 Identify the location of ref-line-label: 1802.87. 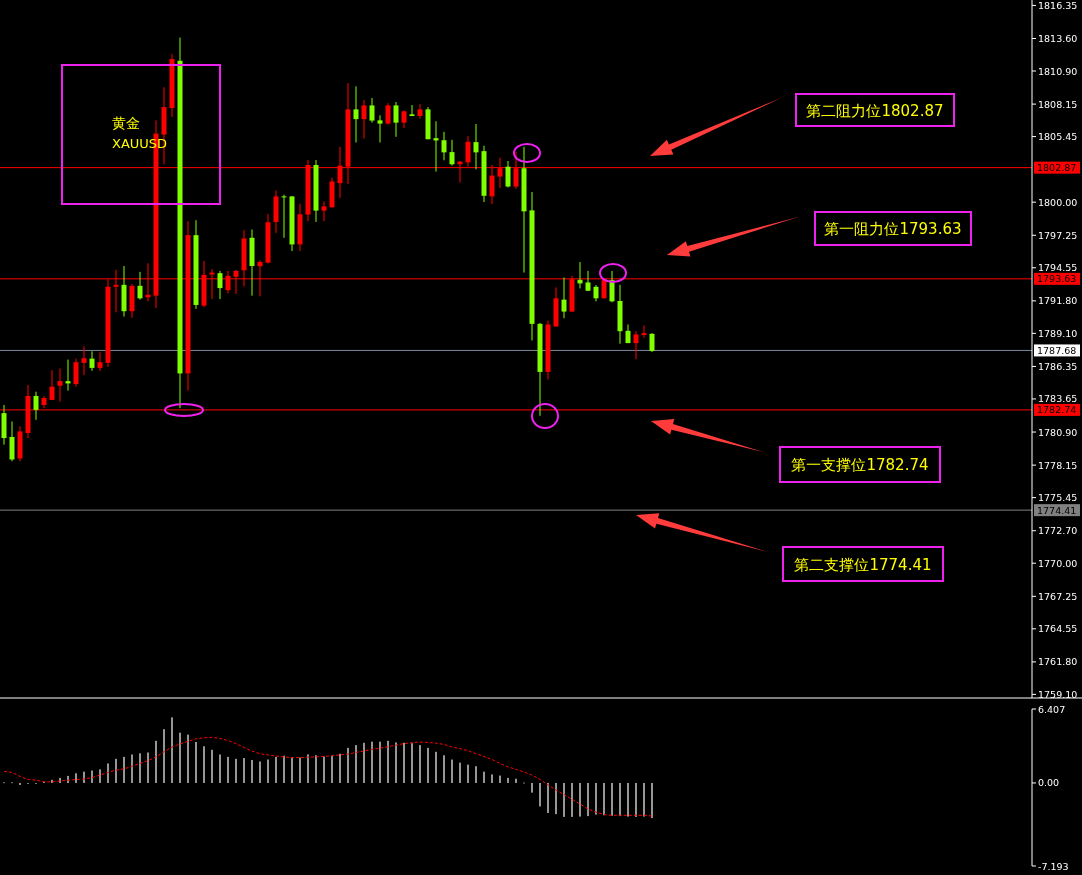
(1057, 168).